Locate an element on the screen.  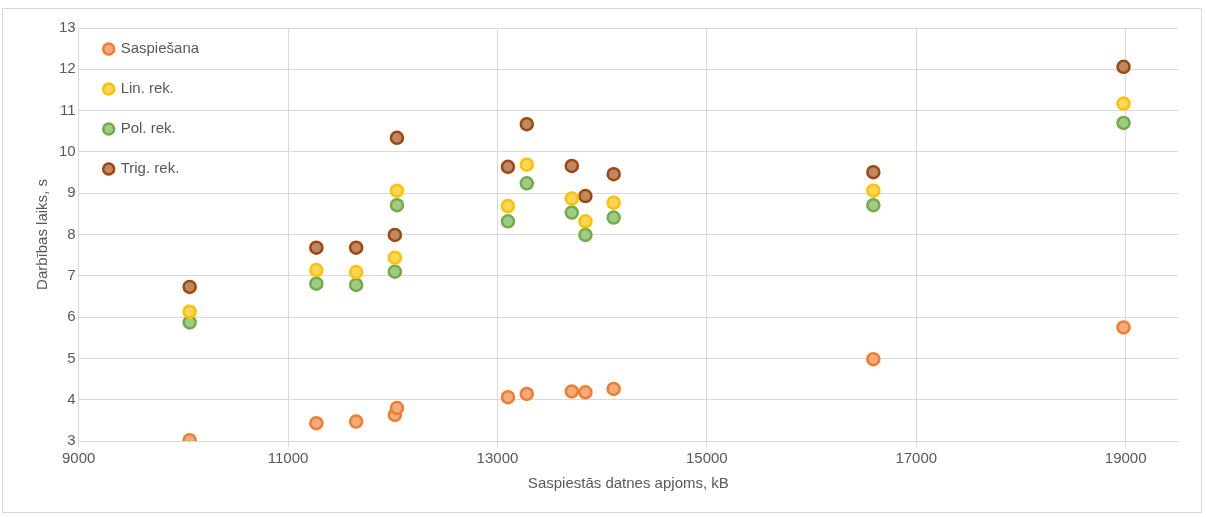
x-tick-label: 13000 is located at coordinates (497, 458).